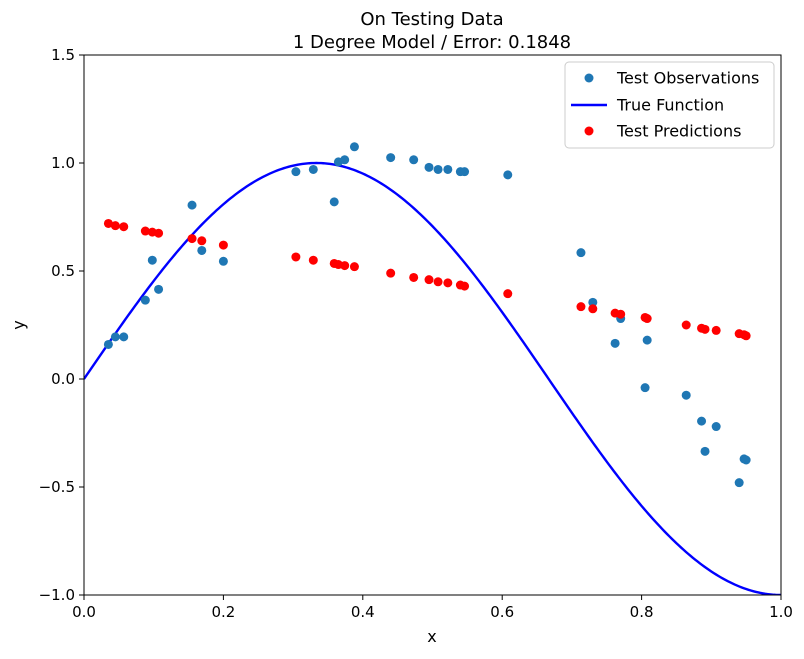  I want to click on x-tick-label: 1.0, so click(781, 612).